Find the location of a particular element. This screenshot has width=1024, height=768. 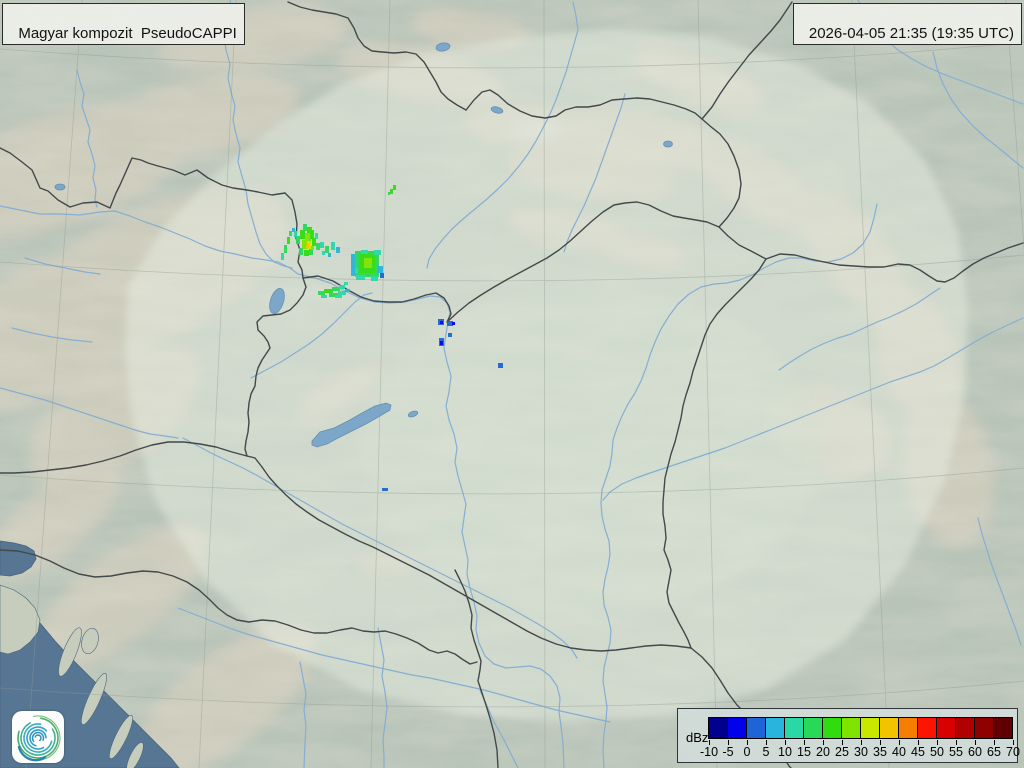

product-title: Magyar kompozit PseudoCAPPI is located at coordinates (127, 33).